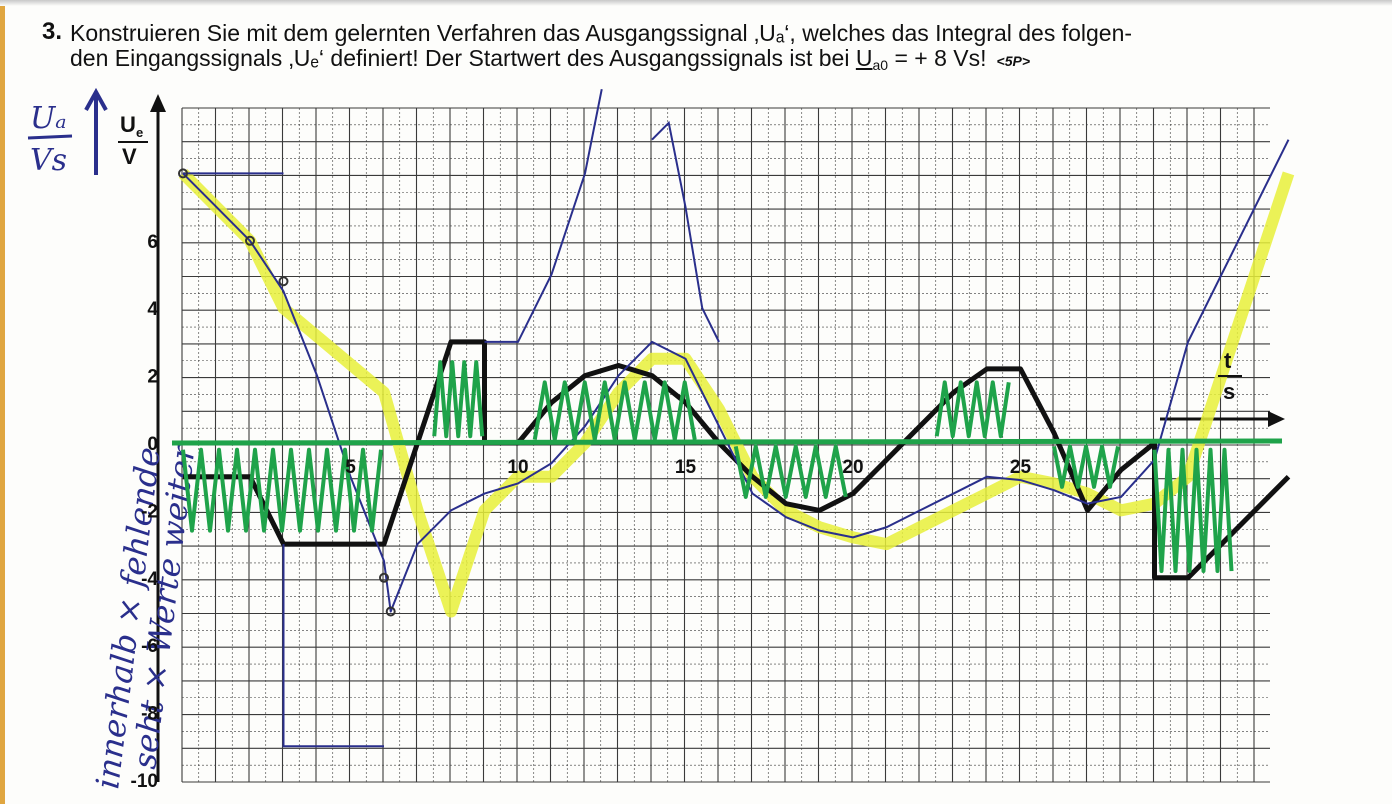 This screenshot has height=804, width=1392. What do you see at coordinates (880, 65) in the screenshot?
I see `start-value-subscript: a0` at bounding box center [880, 65].